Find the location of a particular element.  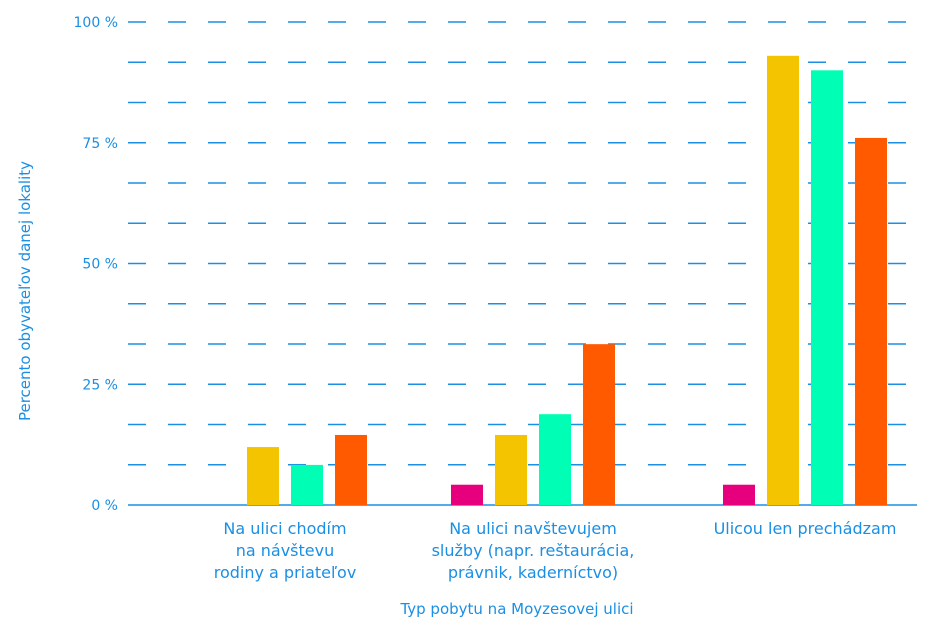

y-tick-label: 100 % is located at coordinates (96, 23).